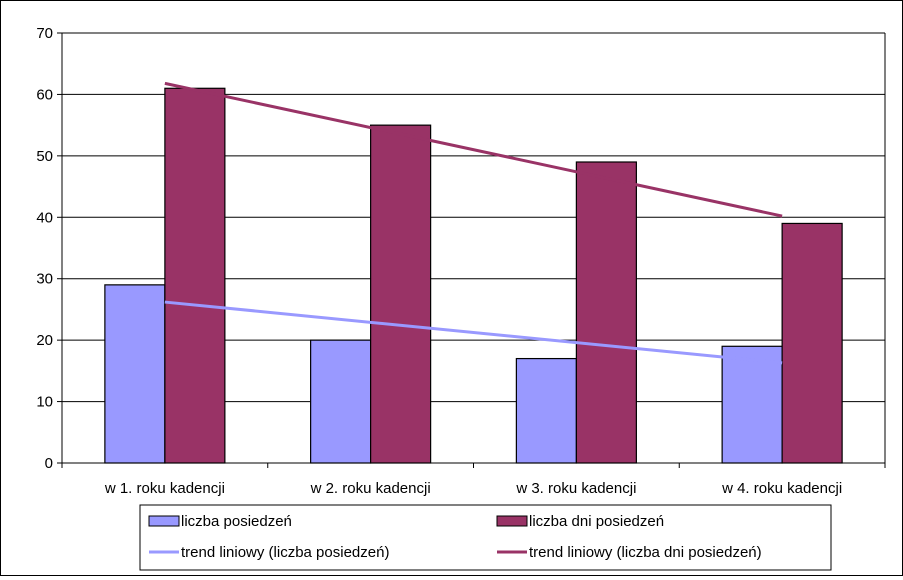  I want to click on legend-box, so click(485, 537).